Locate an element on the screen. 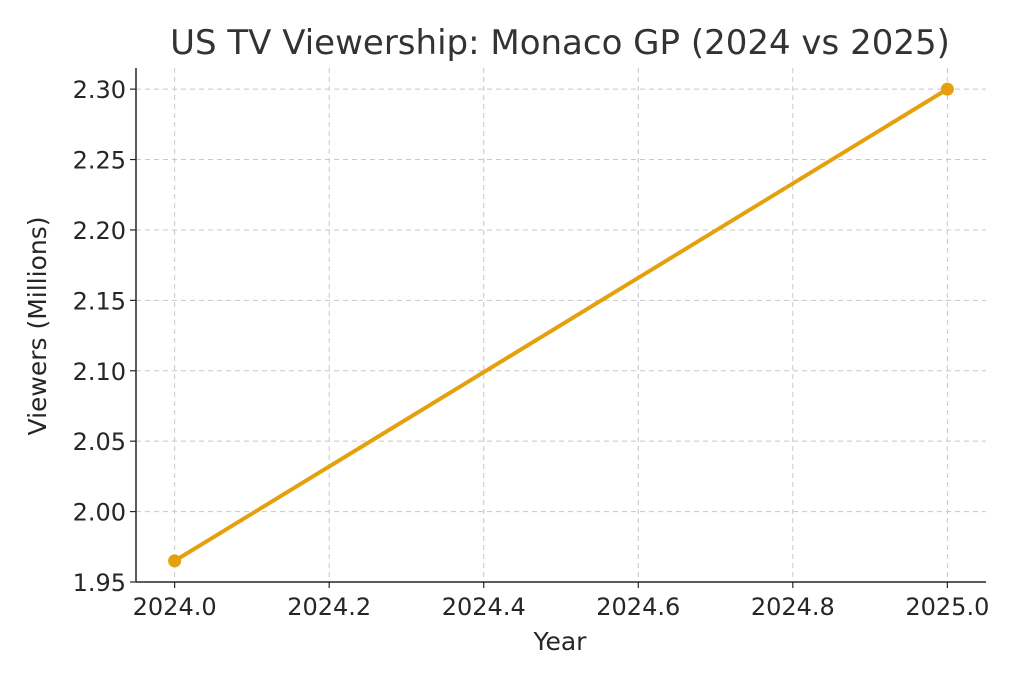 The image size is (1024, 683). y-tick-label: 2.15 is located at coordinates (99, 301).